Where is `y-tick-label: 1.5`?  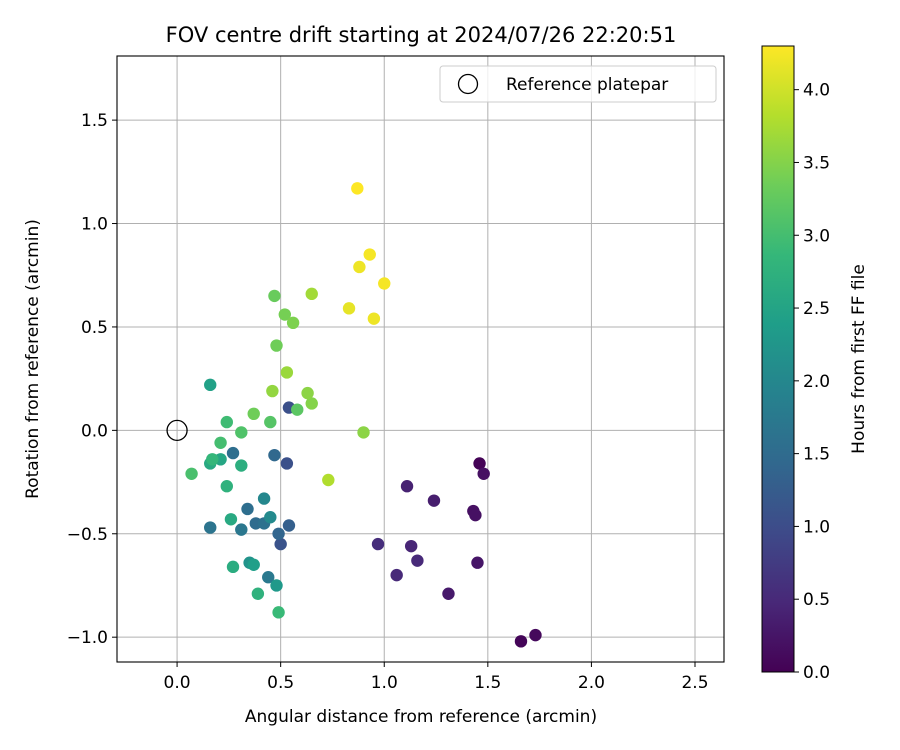
y-tick-label: 1.5 is located at coordinates (94, 121).